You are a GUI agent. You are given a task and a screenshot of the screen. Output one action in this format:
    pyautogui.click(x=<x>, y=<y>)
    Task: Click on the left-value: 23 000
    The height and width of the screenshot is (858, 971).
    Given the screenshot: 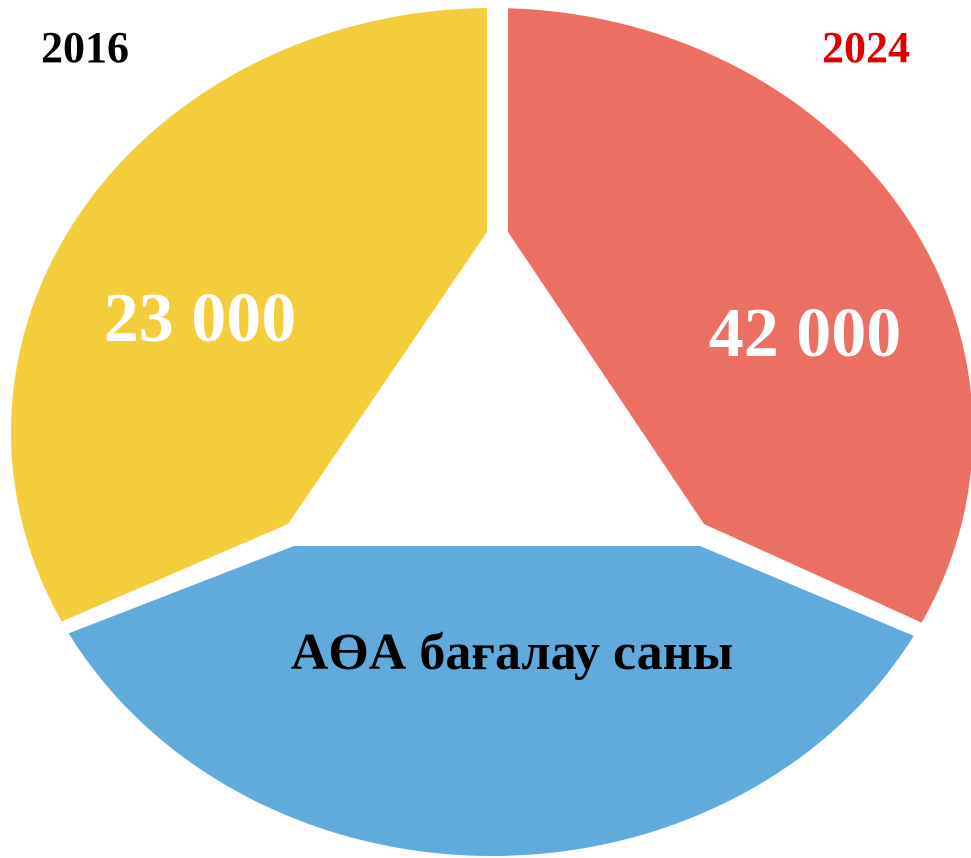 What is the action you would take?
    pyautogui.click(x=200, y=318)
    